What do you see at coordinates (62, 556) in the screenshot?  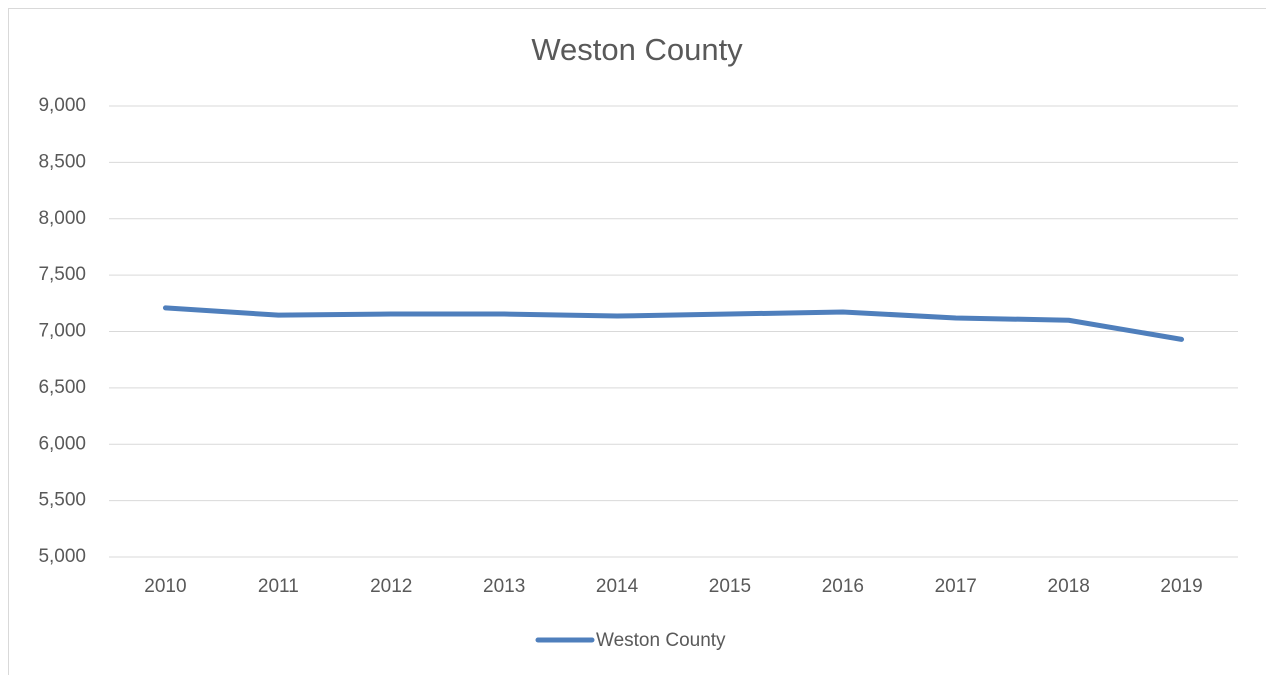 I see `y-tick-label: 5,000` at bounding box center [62, 556].